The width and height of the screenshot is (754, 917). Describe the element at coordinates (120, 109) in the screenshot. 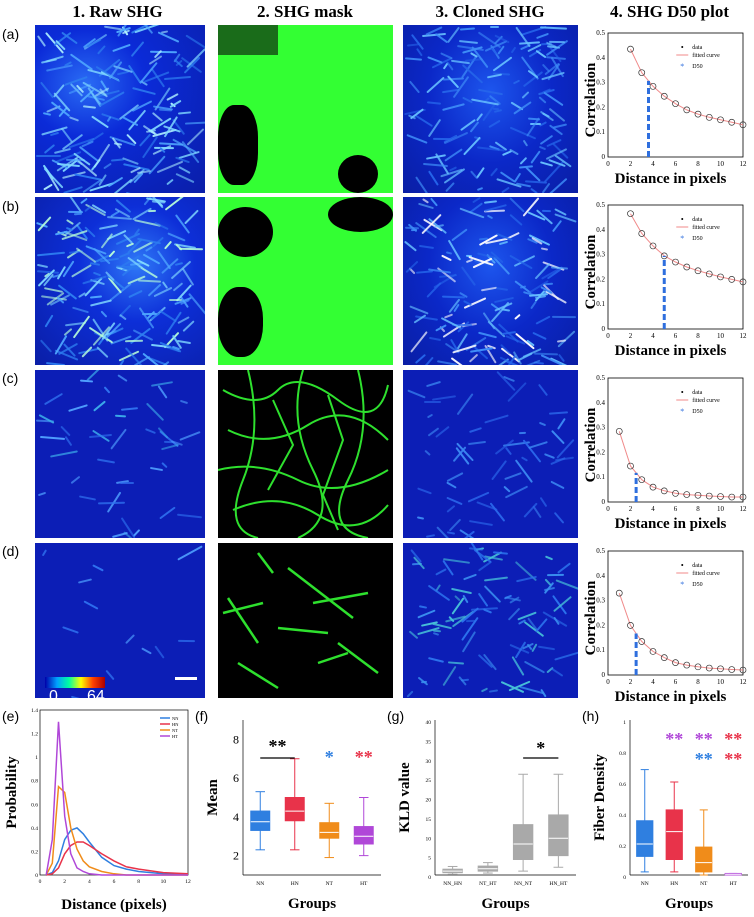

I see `image-raw-a` at that location.